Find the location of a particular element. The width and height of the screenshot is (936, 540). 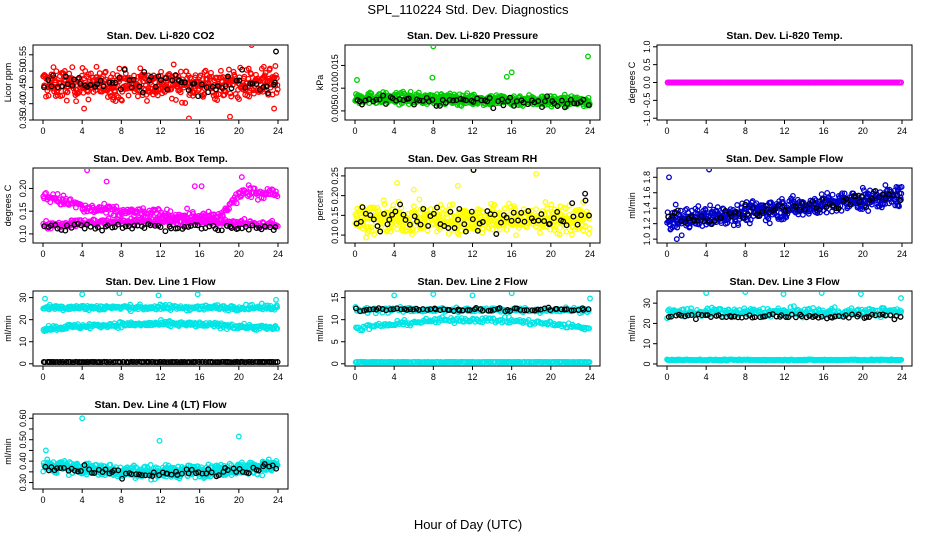

chart-title: Stan. Dev. Line 1 Flow is located at coordinates (160, 282).